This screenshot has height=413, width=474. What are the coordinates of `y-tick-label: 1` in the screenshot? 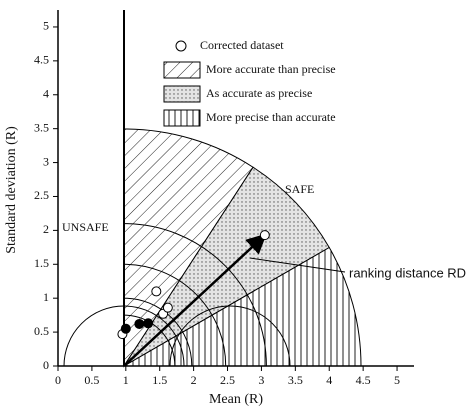 It's located at (46, 297).